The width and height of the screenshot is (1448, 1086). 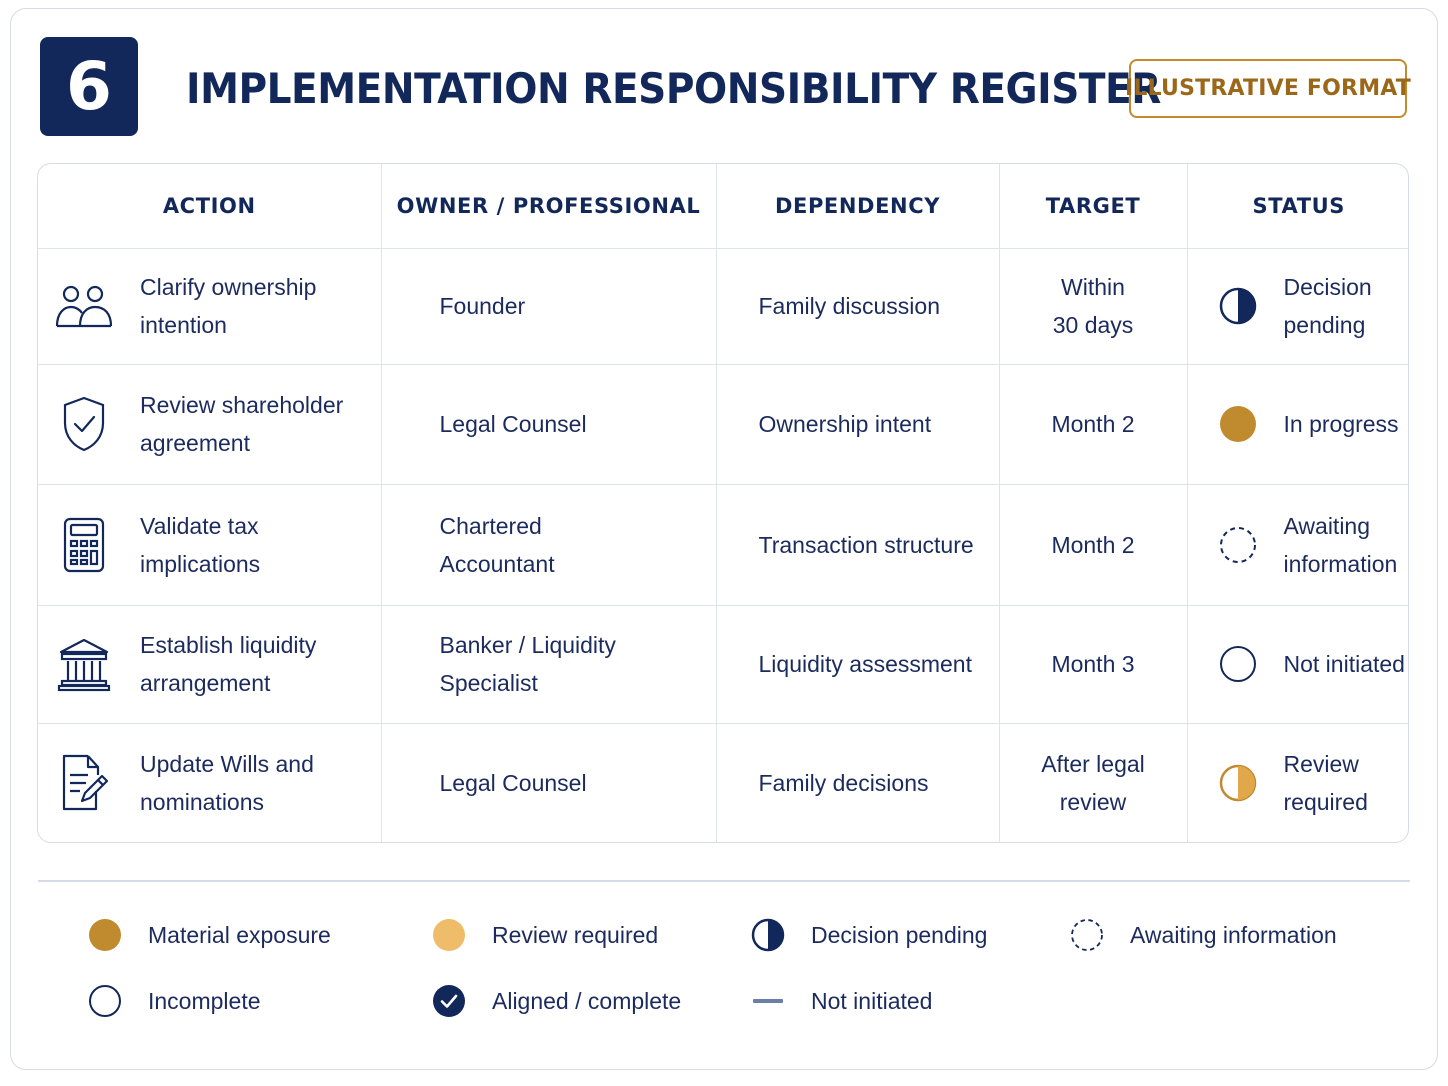 What do you see at coordinates (587, 1000) in the screenshot?
I see `legend-label: Aligned / complete` at bounding box center [587, 1000].